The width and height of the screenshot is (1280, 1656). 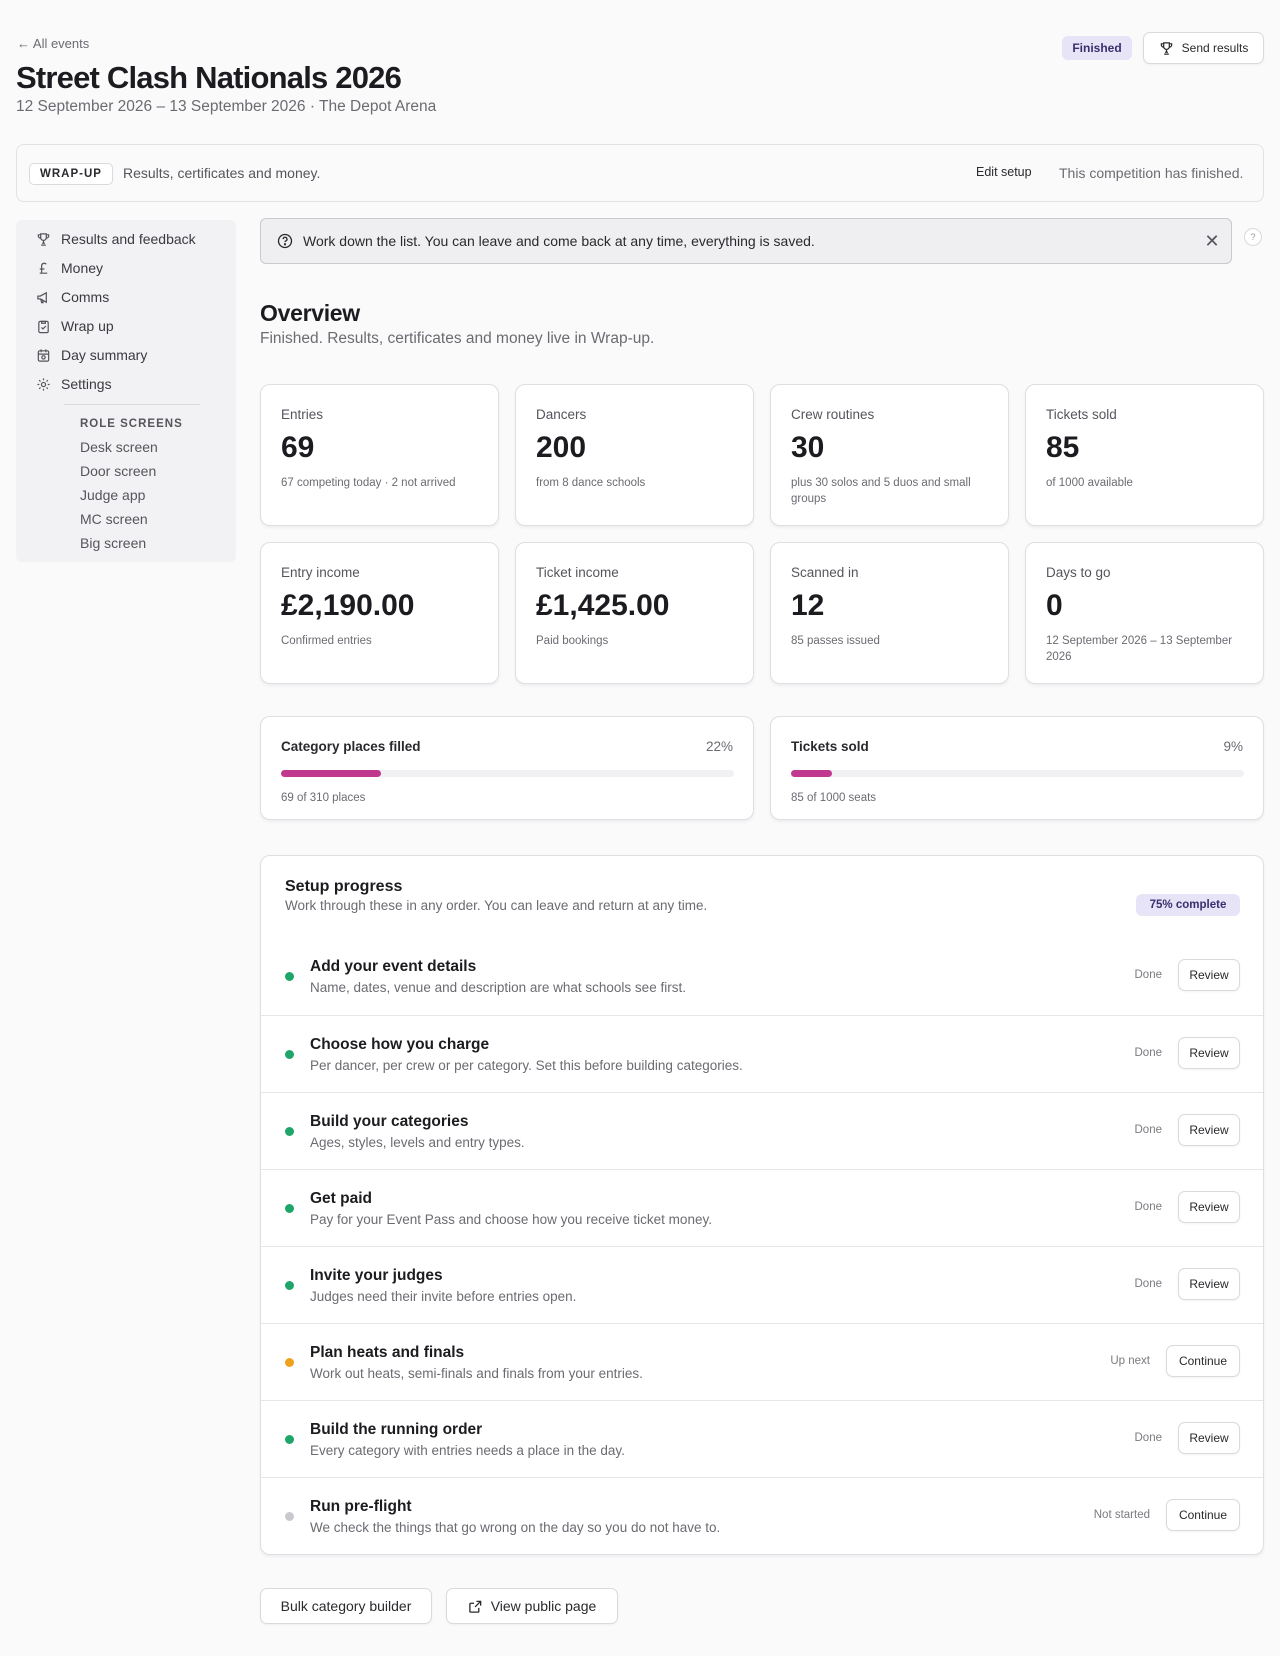 What do you see at coordinates (104, 355) in the screenshot?
I see `sidebar-item-label: Day summary` at bounding box center [104, 355].